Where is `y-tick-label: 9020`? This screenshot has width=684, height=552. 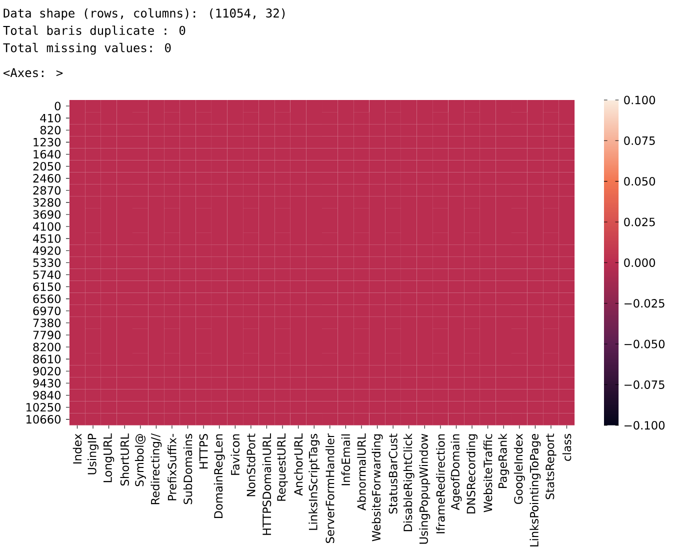 y-tick-label: 9020 is located at coordinates (47, 371).